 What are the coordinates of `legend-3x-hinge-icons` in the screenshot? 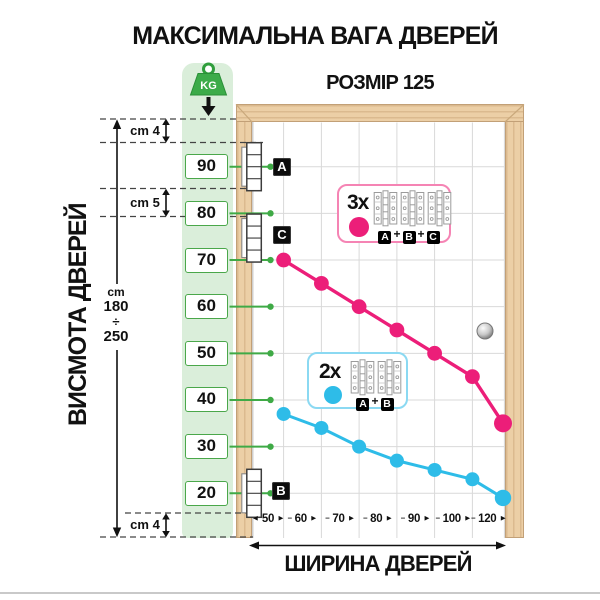 It's located at (412, 208).